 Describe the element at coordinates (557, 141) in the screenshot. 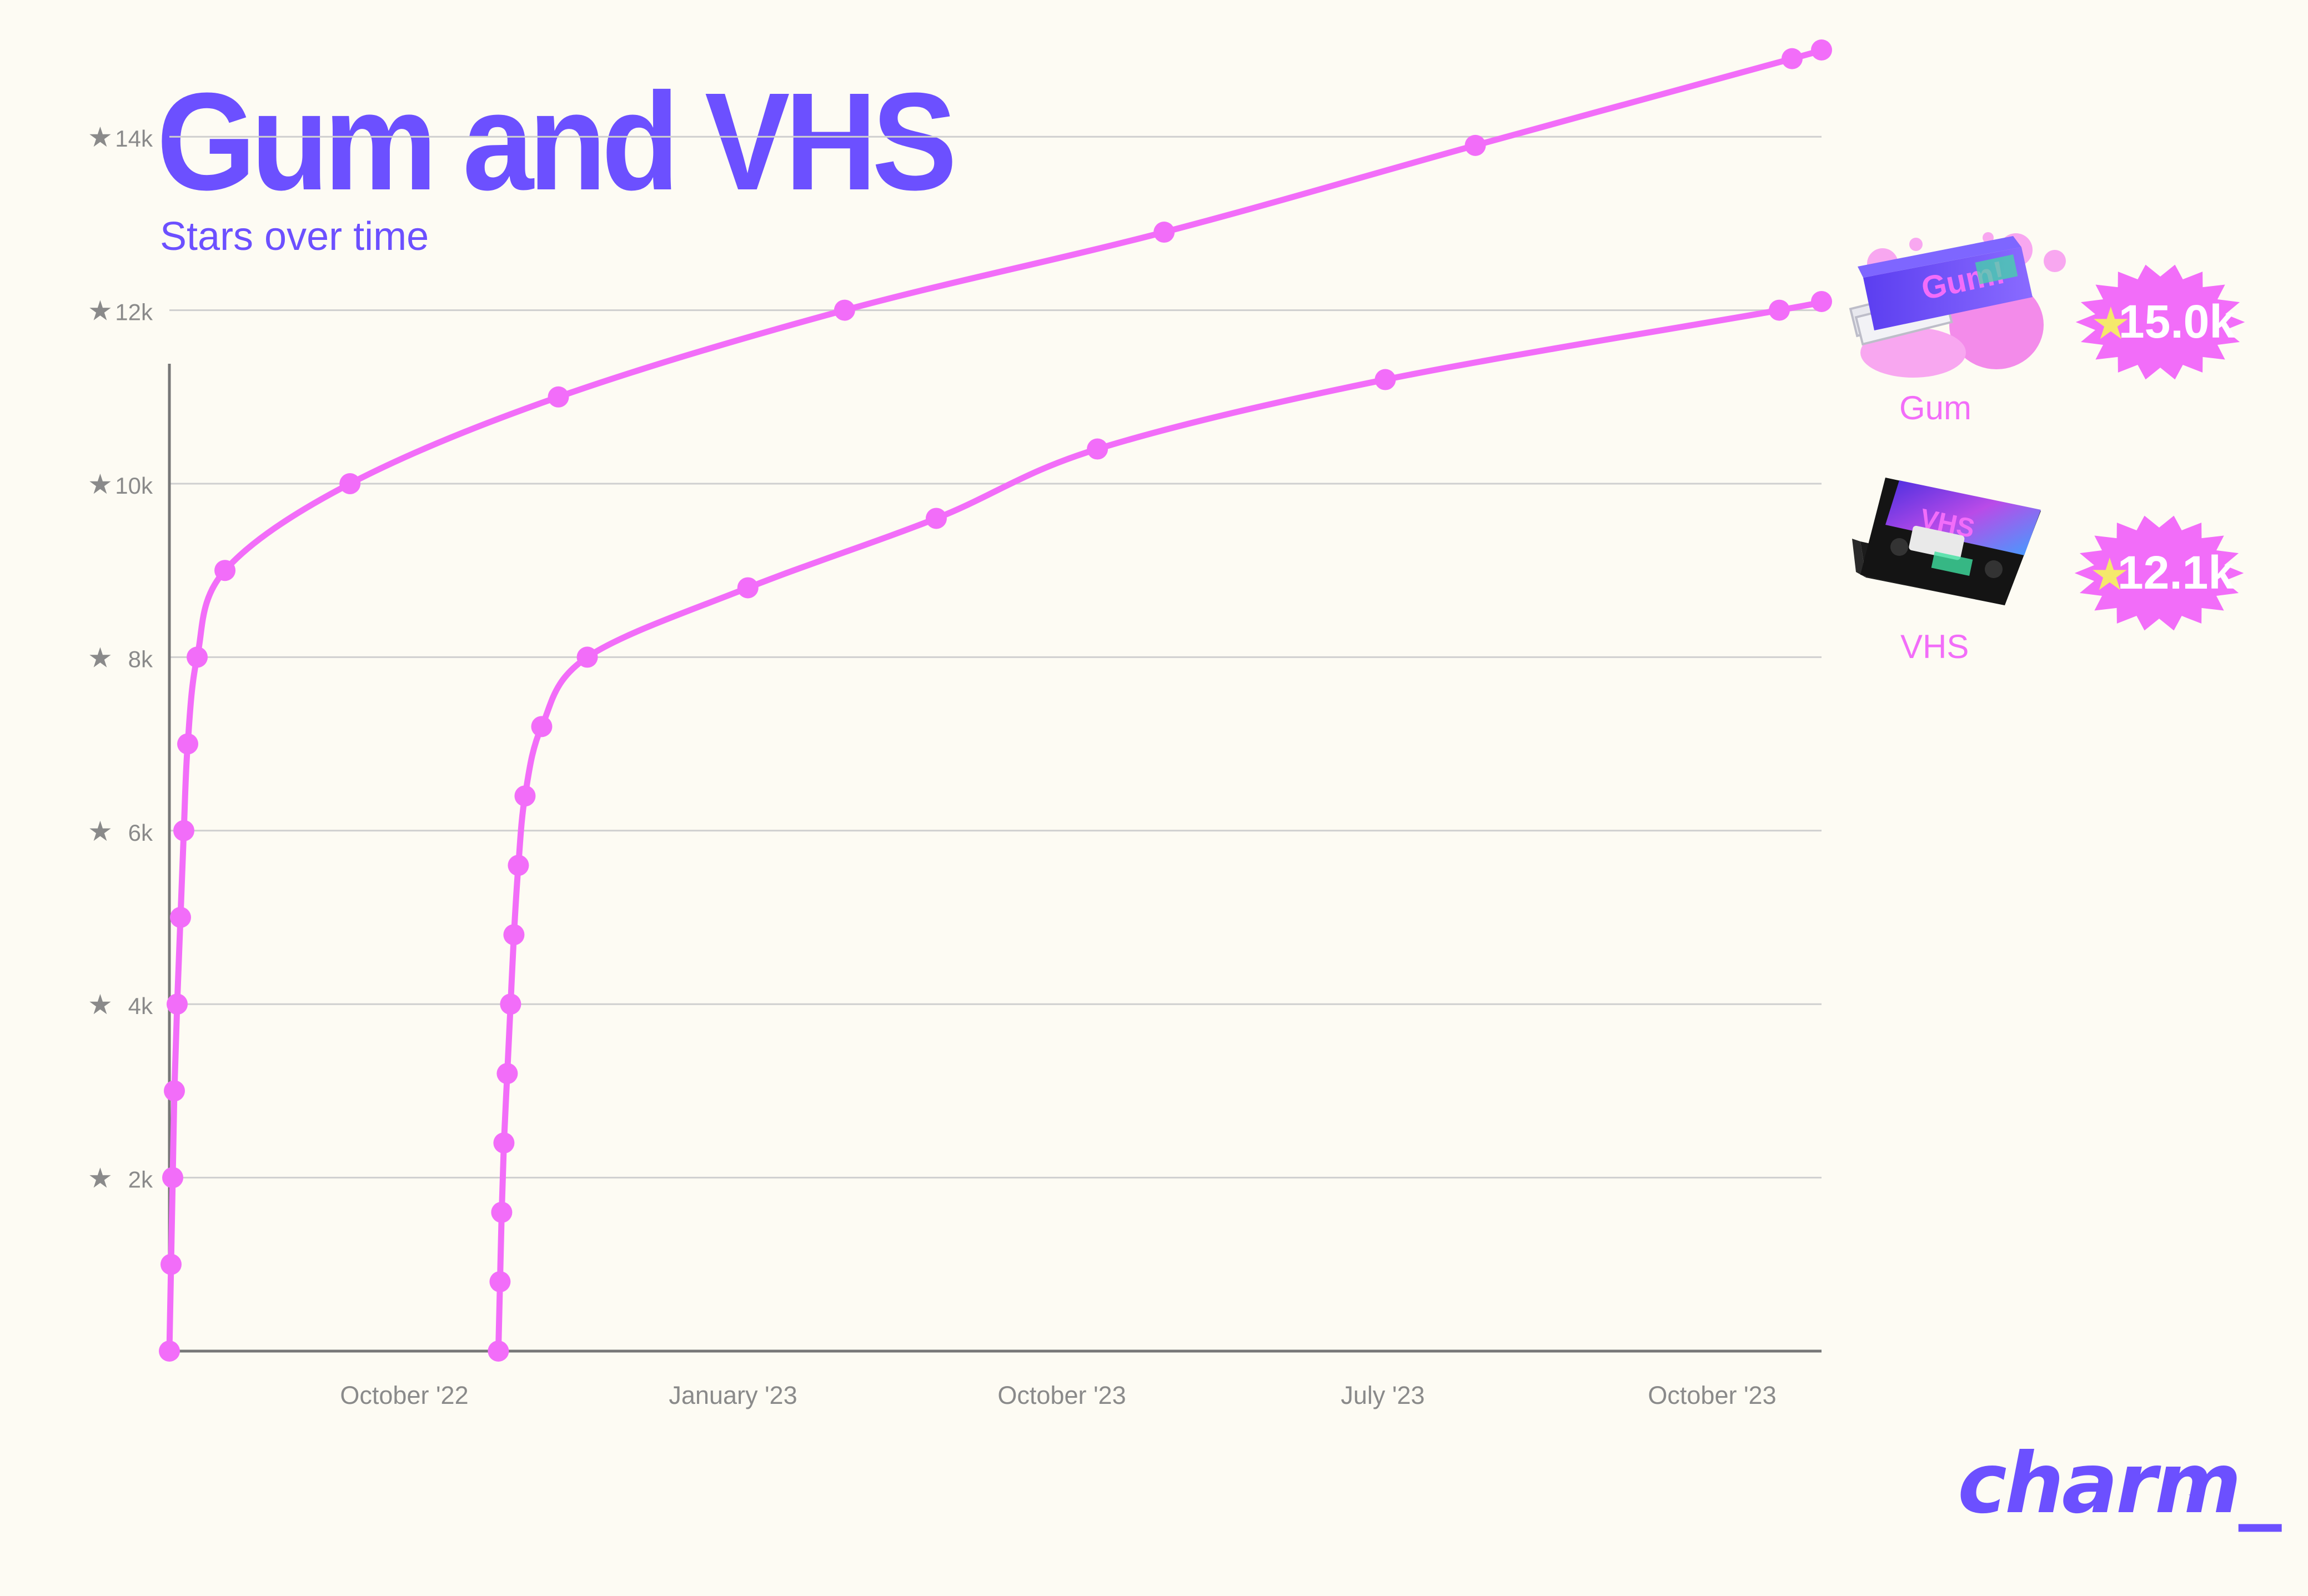

I see `chart-title: Gum and VHS` at that location.